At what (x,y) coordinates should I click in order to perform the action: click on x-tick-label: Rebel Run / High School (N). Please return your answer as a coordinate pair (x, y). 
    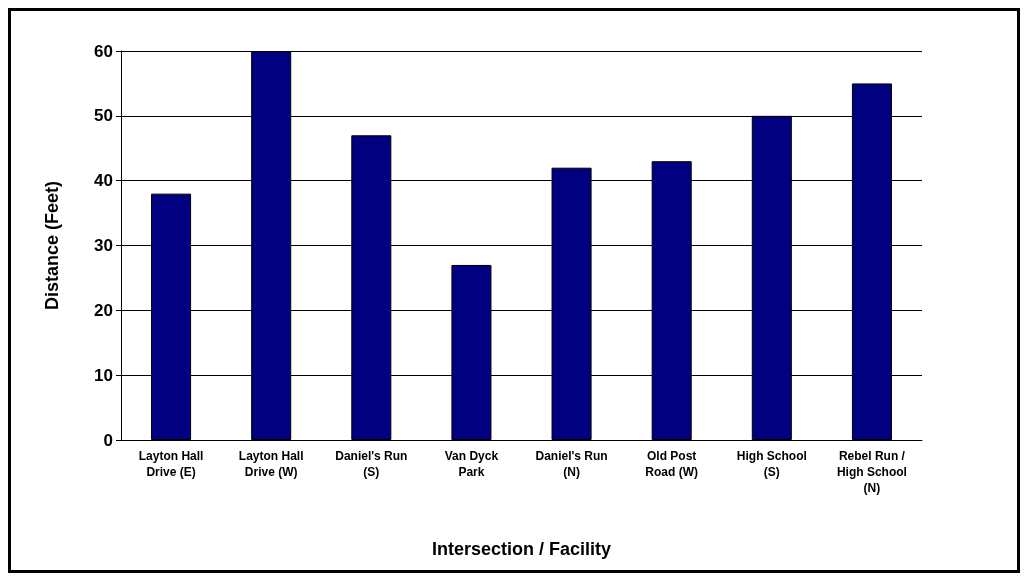
    Looking at the image, I should click on (871, 472).